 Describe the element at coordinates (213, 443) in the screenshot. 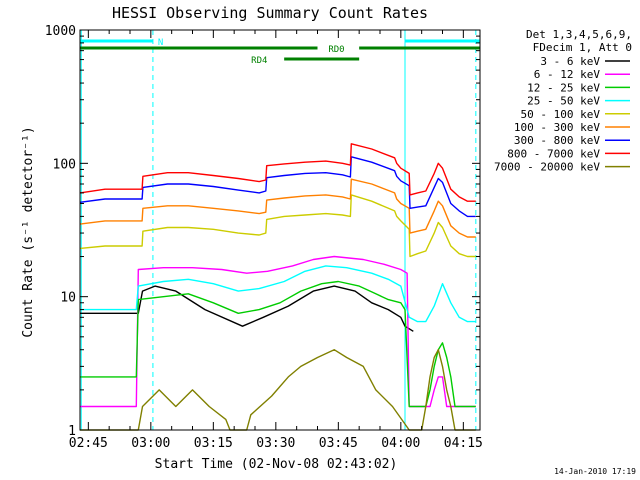

I see `x-tick-label: 03:15` at that location.